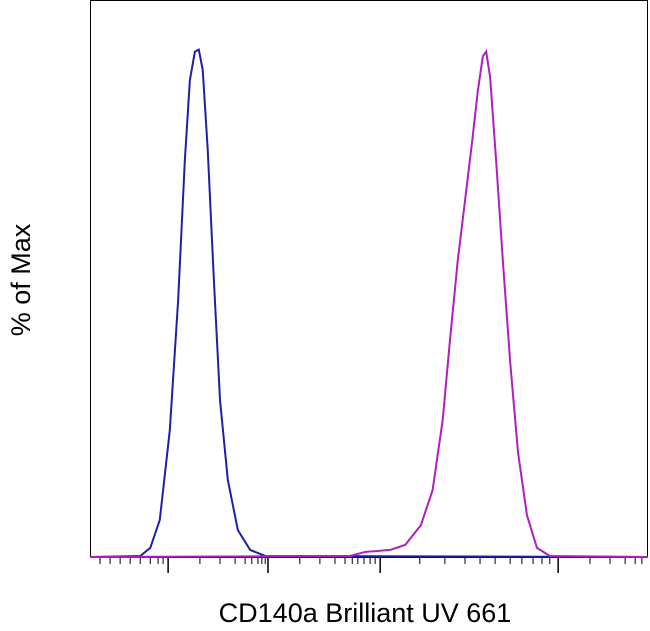 This screenshot has width=650, height=631. I want to click on y-axis-label: % of Max, so click(21, 279).